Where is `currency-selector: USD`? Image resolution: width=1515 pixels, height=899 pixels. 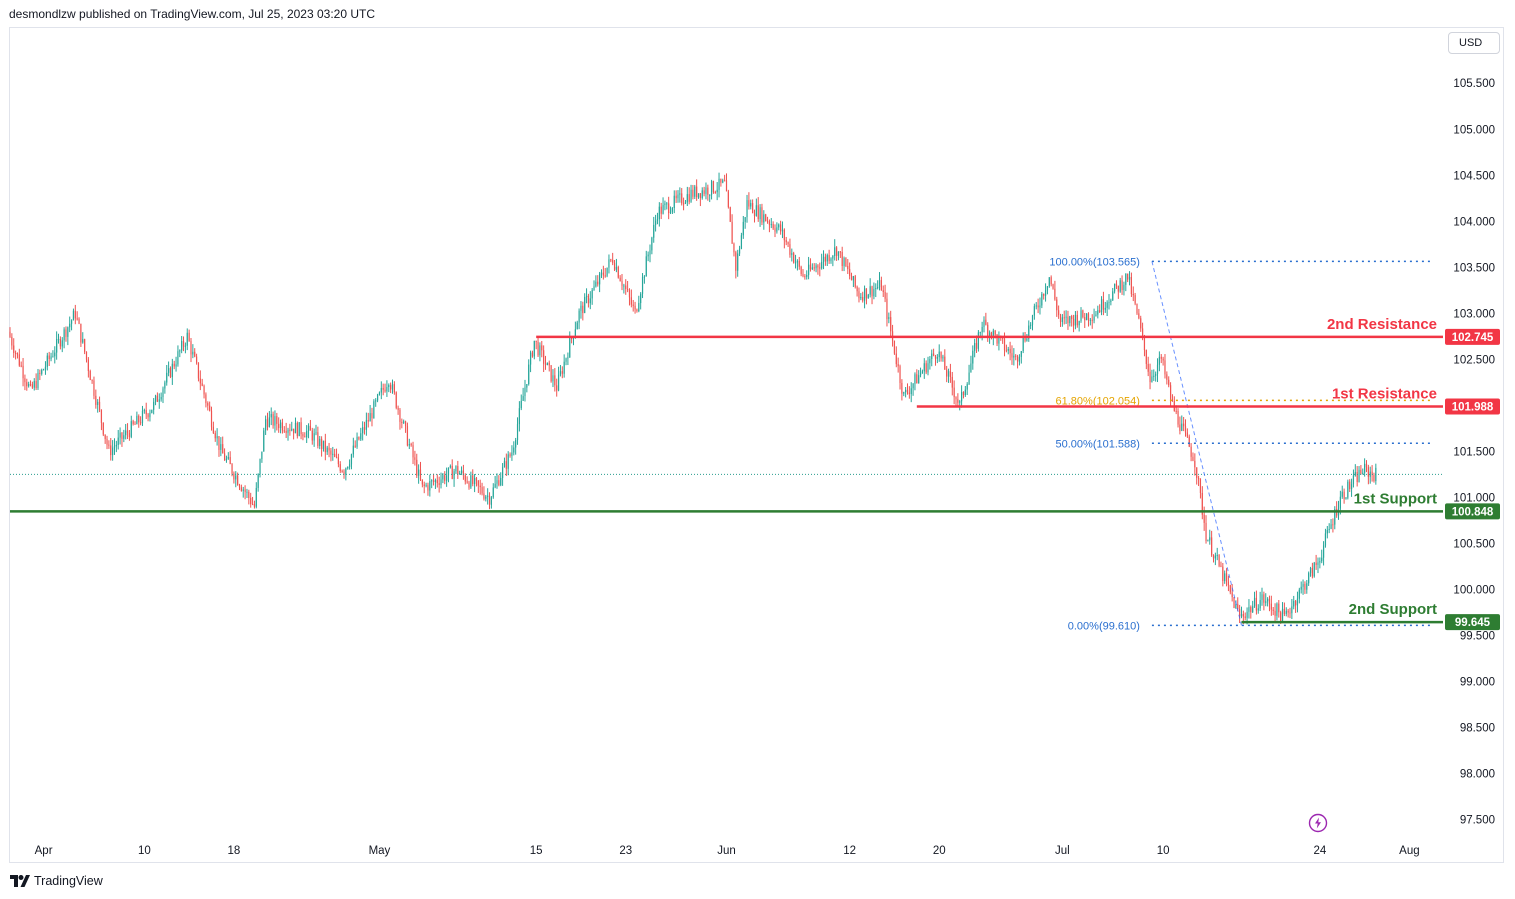 currency-selector: USD is located at coordinates (1474, 43).